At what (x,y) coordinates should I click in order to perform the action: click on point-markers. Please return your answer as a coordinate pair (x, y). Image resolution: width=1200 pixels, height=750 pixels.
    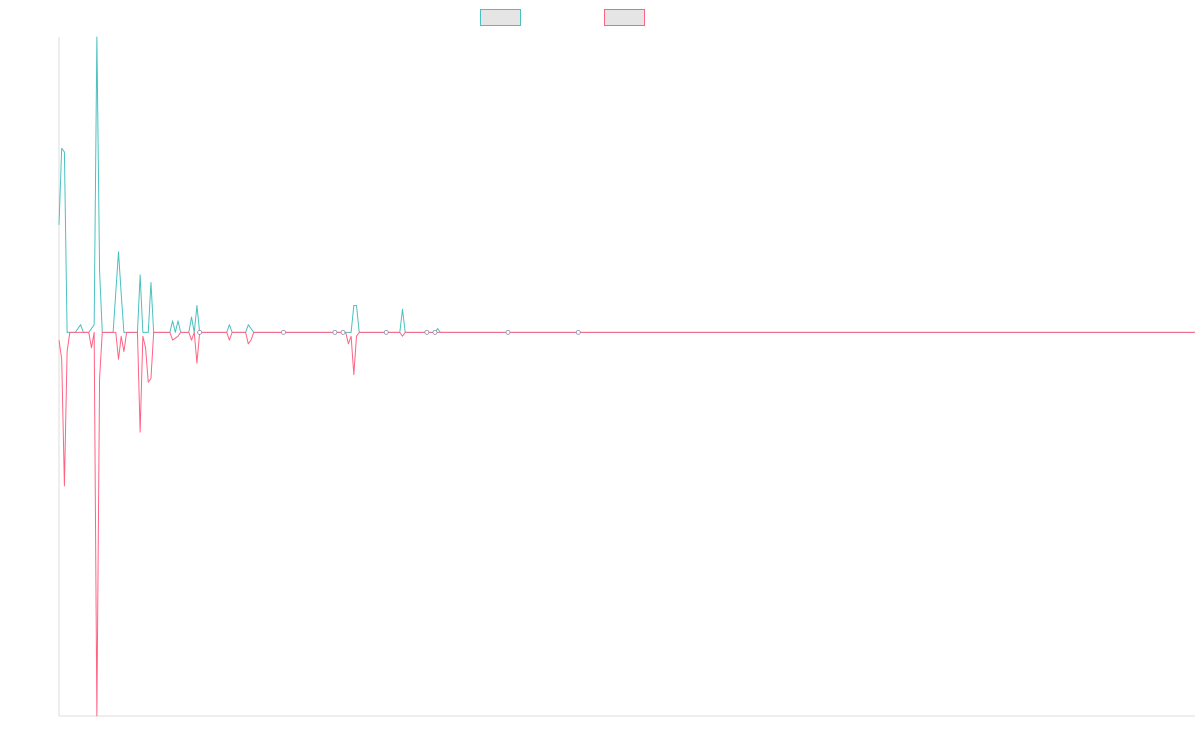
    Looking at the image, I should click on (389, 332).